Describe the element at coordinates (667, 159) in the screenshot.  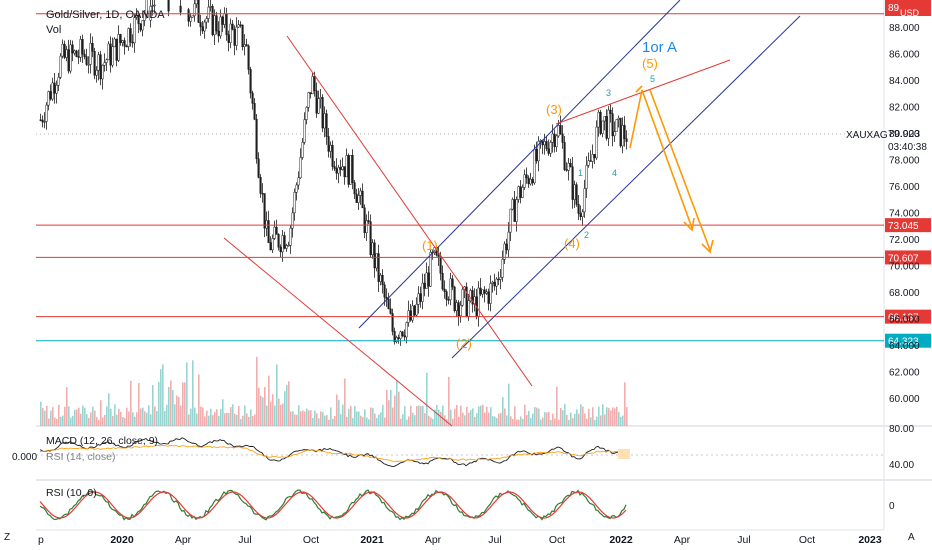
I see `projection-leg-down-a` at that location.